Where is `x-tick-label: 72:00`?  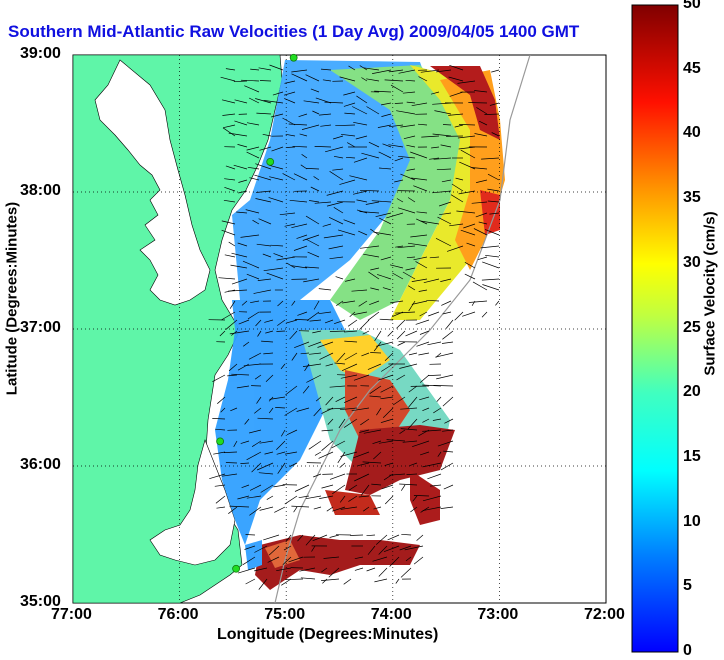 x-tick-label: 72:00 is located at coordinates (604, 615).